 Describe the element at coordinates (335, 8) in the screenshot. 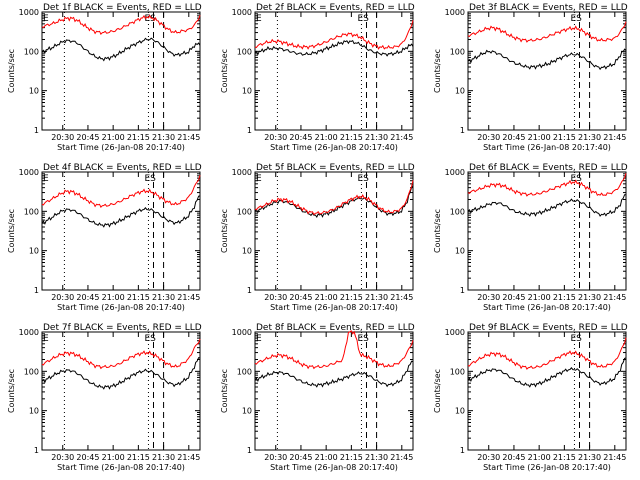

I see `chart-title: Det 2f BLACK = Events, RED = LLD` at that location.